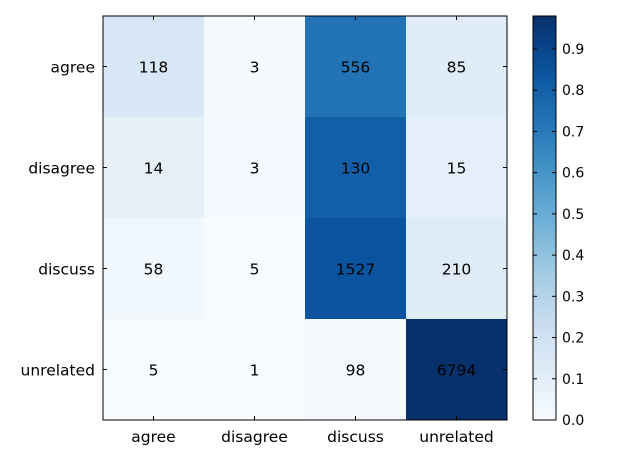 The width and height of the screenshot is (636, 458). I want to click on colorbar-tick-label: 0.5, so click(573, 215).